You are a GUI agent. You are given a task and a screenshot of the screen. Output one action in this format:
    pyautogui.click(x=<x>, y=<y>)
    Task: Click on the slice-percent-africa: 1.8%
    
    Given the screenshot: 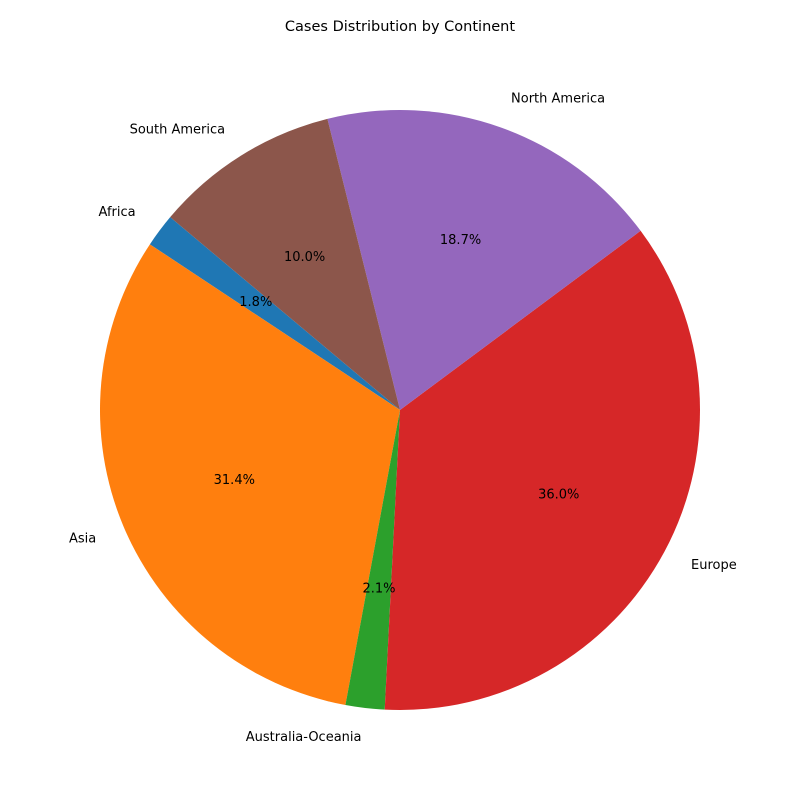 What is the action you would take?
    pyautogui.click(x=255, y=302)
    